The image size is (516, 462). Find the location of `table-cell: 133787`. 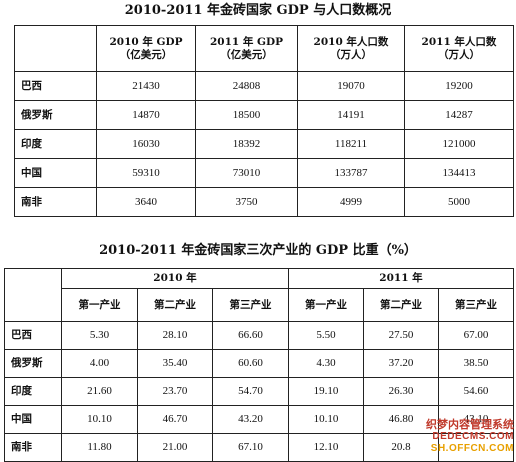

table-cell: 133787 is located at coordinates (351, 173).